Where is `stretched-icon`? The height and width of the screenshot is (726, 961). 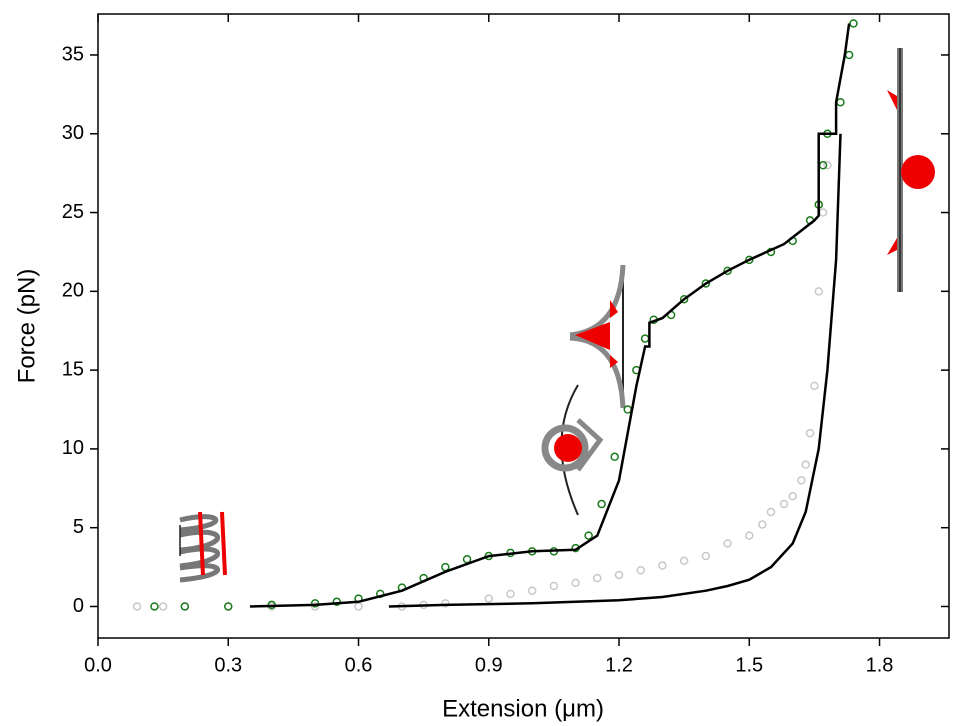
stretched-icon is located at coordinates (597, 336).